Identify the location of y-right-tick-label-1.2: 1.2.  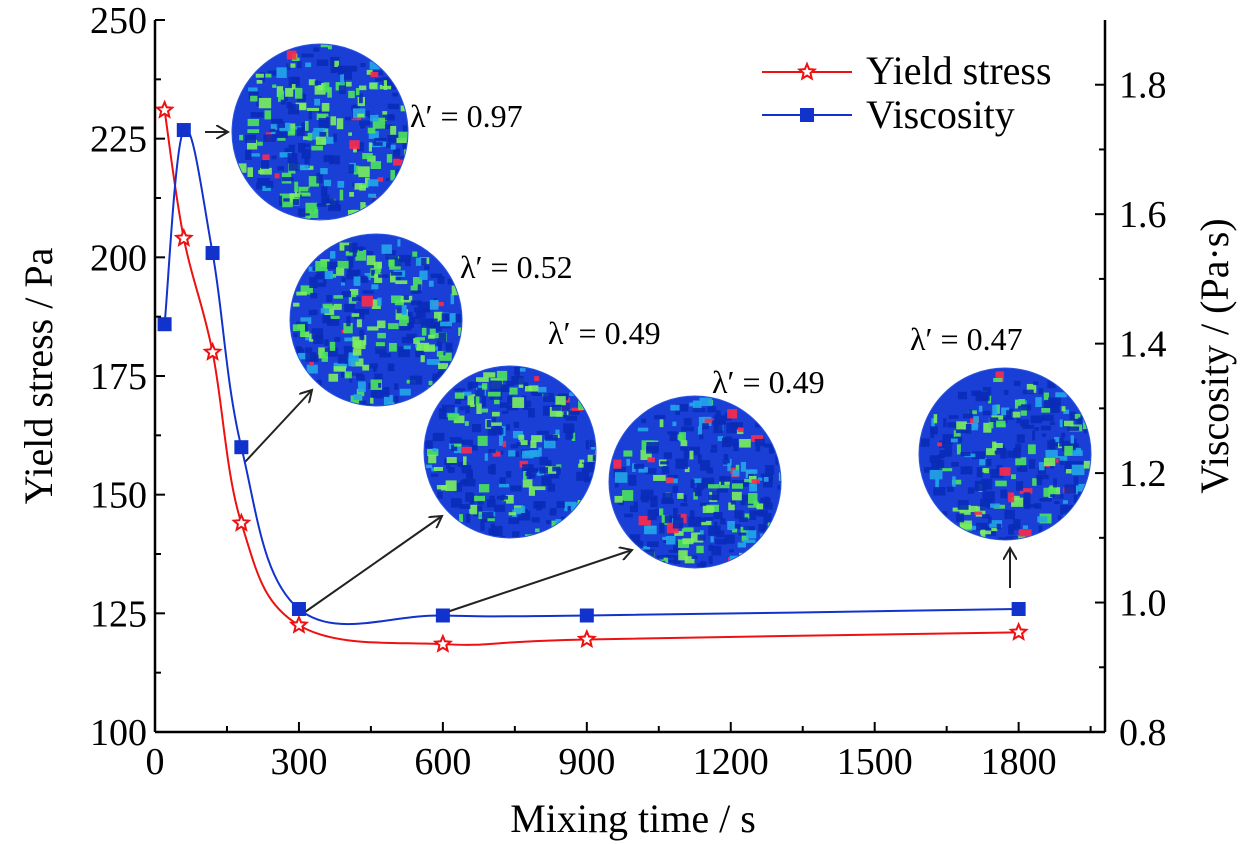
(1143, 474).